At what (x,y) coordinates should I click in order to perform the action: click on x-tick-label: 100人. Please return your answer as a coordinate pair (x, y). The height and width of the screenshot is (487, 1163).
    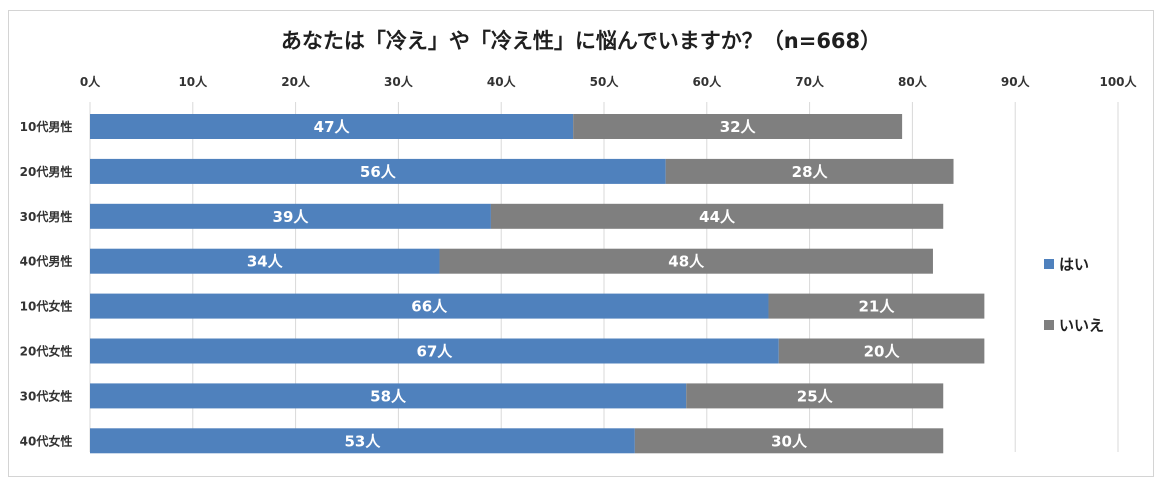
    Looking at the image, I should click on (1118, 81).